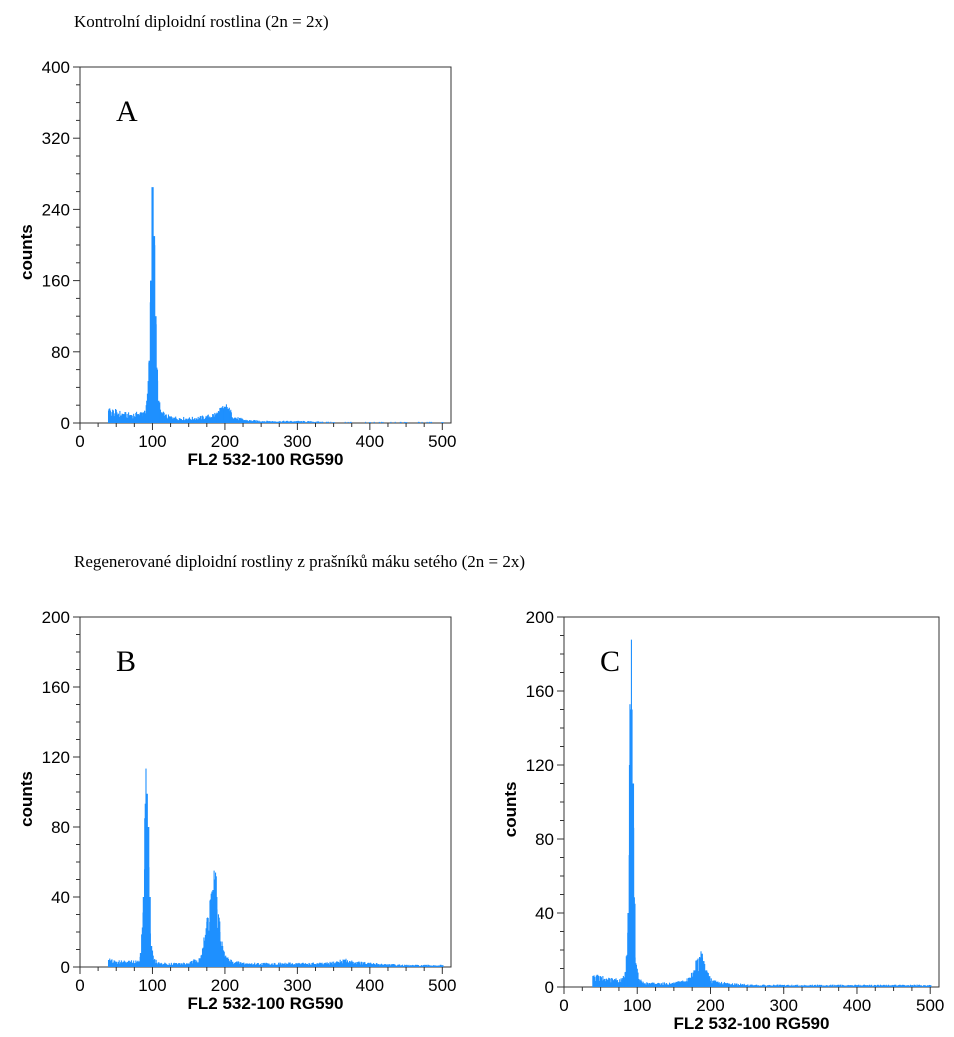 This screenshot has height=1037, width=954. I want to click on x-tick-label: 0, so click(79, 441).